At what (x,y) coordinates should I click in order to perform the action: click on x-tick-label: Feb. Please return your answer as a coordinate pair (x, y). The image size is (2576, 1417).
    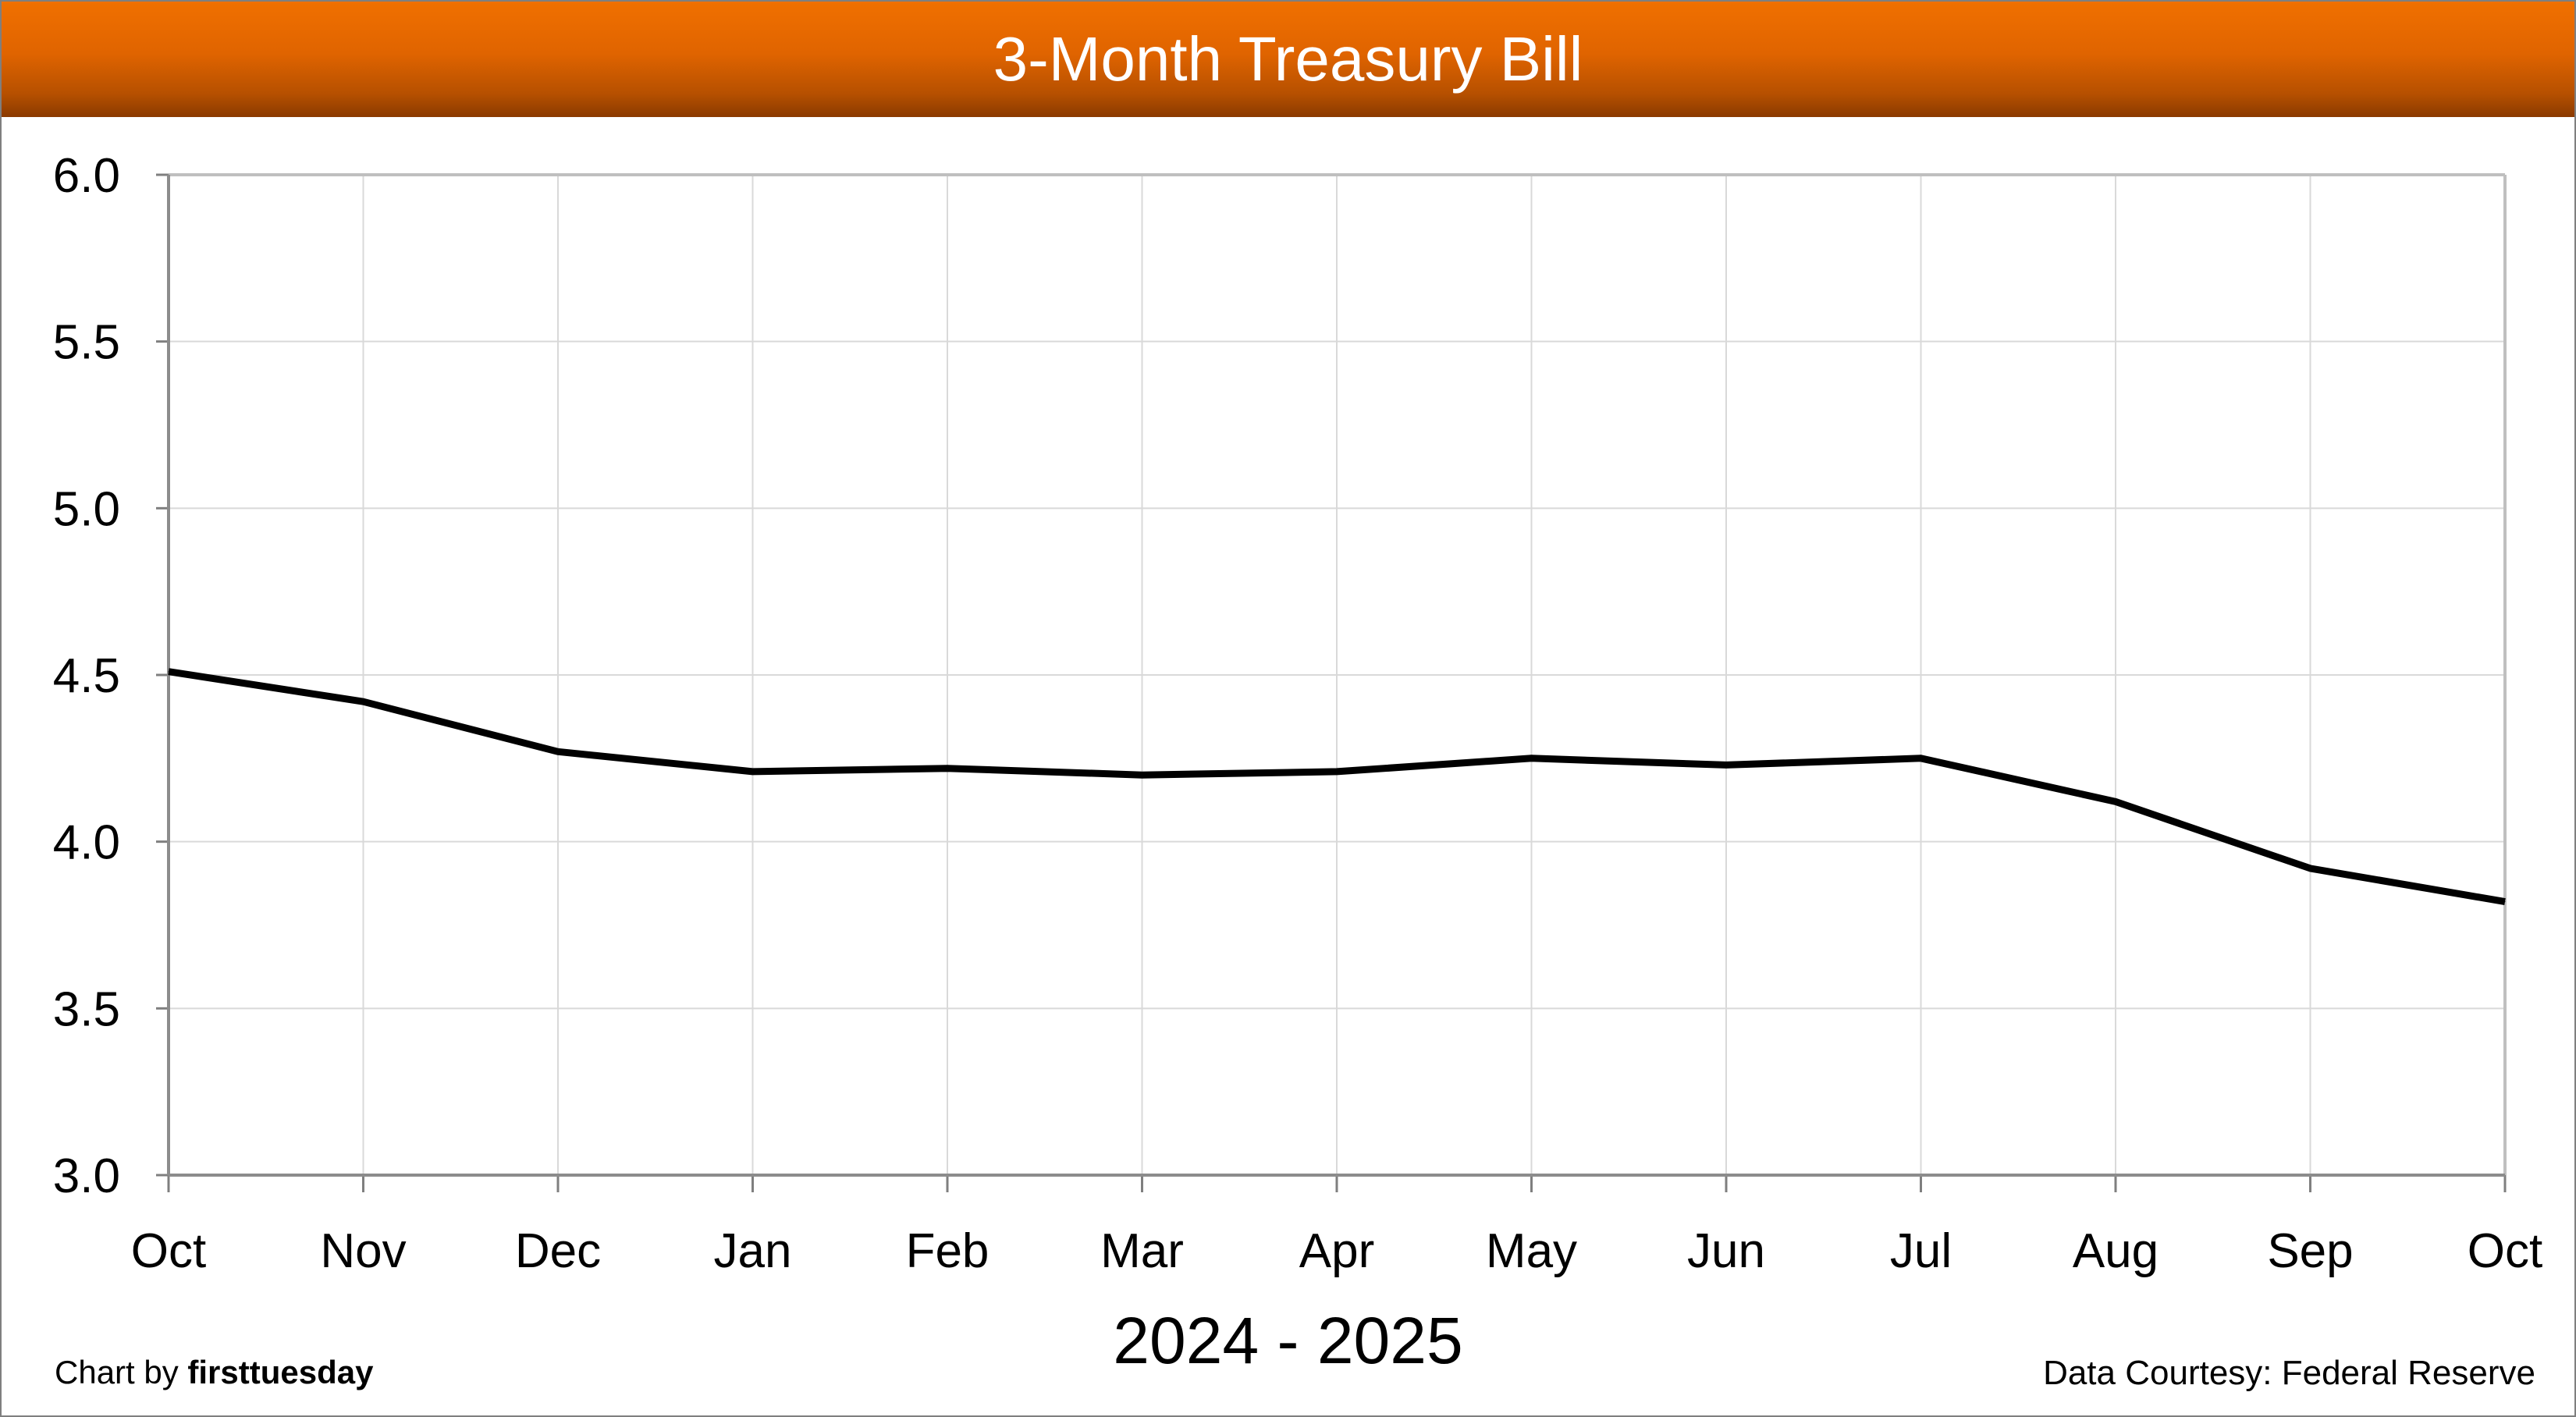
    Looking at the image, I should click on (948, 1251).